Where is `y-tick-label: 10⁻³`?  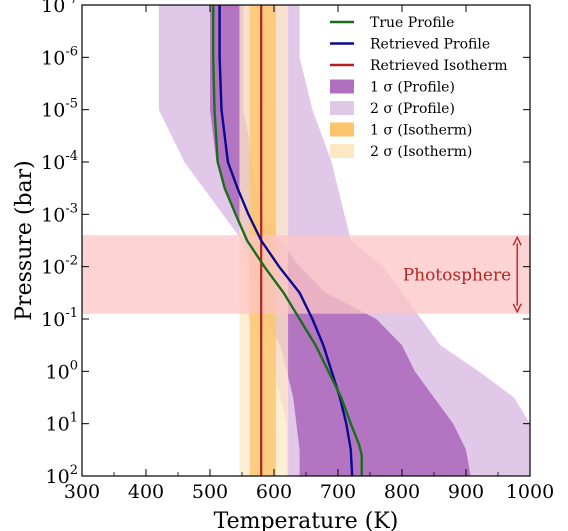
y-tick-label: 10⁻³ is located at coordinates (59, 213).